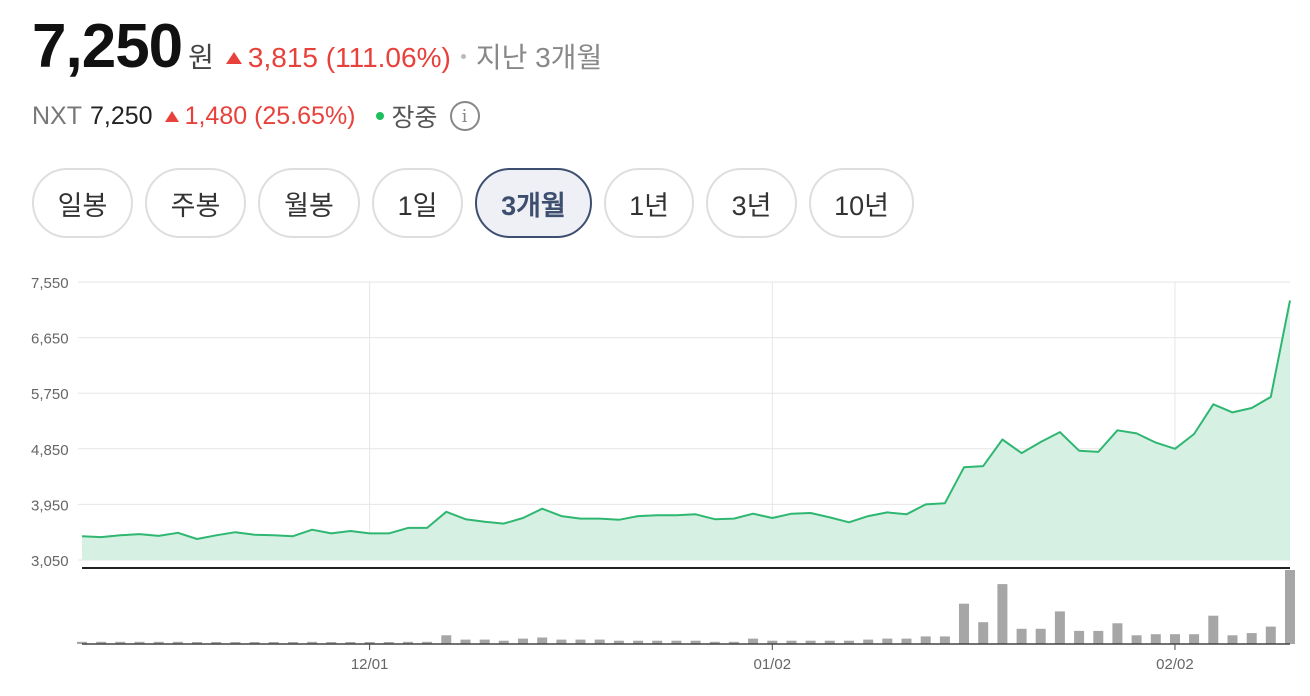 This screenshot has width=1310, height=696. What do you see at coordinates (649, 203) in the screenshot?
I see `tab-1year: 1년` at bounding box center [649, 203].